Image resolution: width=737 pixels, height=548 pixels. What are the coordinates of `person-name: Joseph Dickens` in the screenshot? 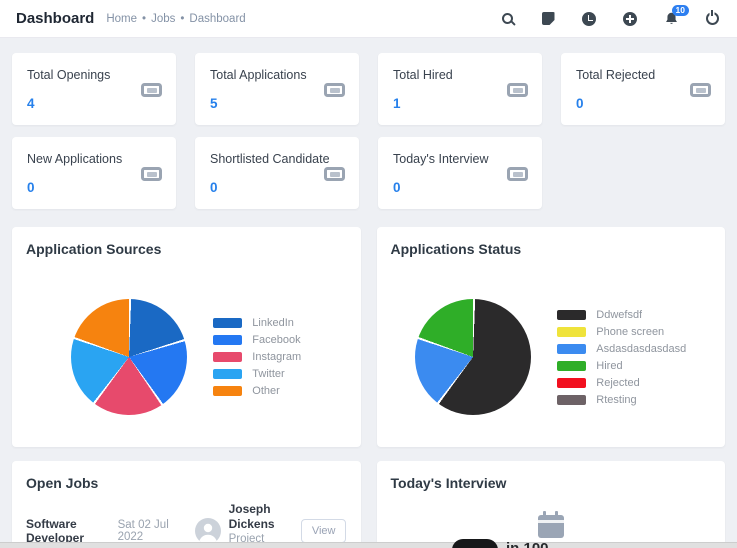 It's located at (251, 516).